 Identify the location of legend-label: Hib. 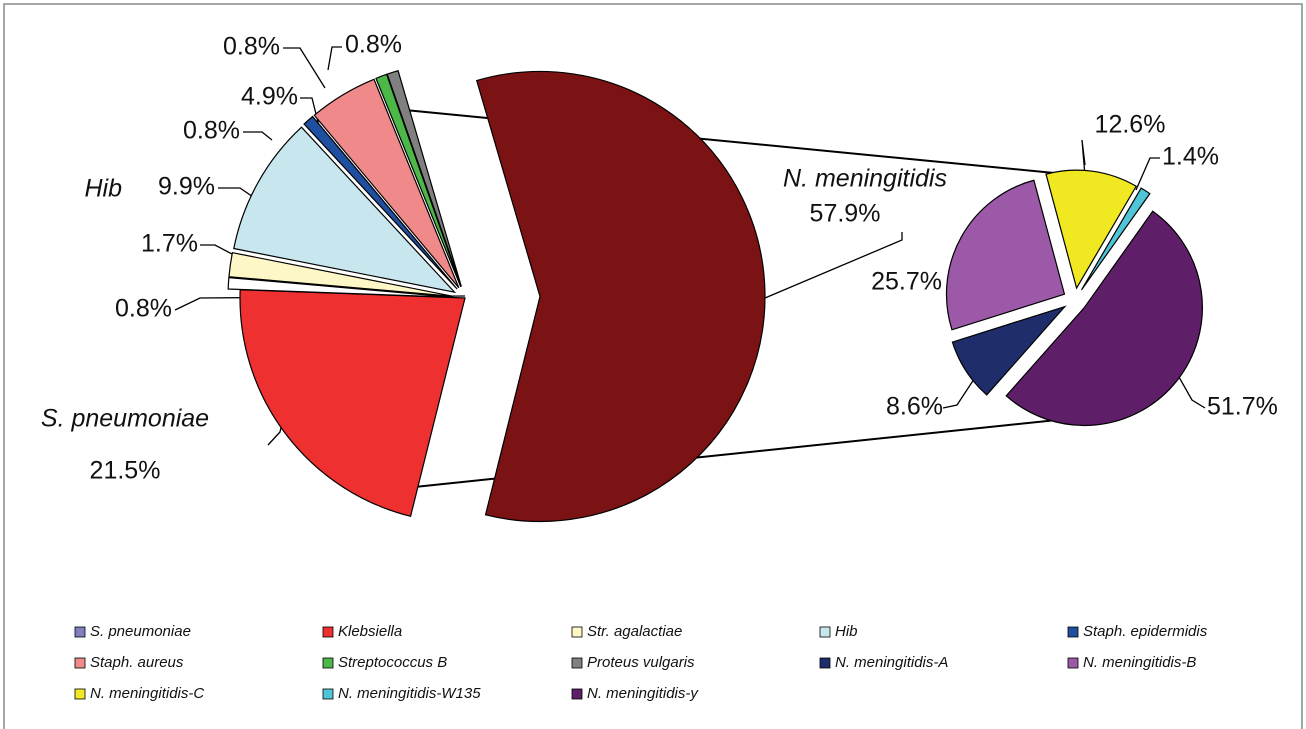
(846, 631).